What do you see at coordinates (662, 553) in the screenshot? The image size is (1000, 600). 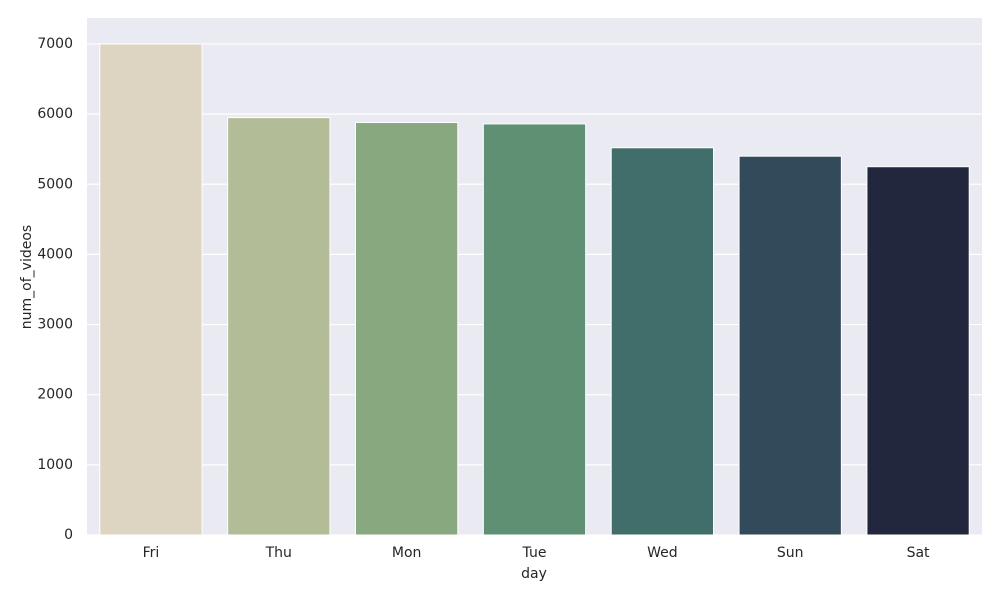 I see `x-tick-label: Wed` at bounding box center [662, 553].